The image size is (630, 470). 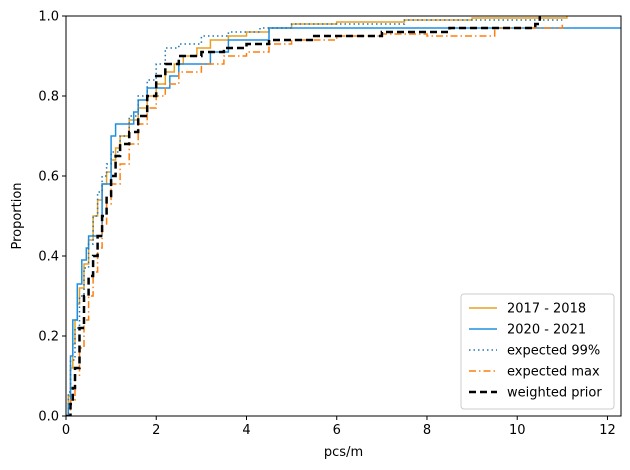 What do you see at coordinates (48, 17) in the screenshot?
I see `y-tick-label: 1.0` at bounding box center [48, 17].